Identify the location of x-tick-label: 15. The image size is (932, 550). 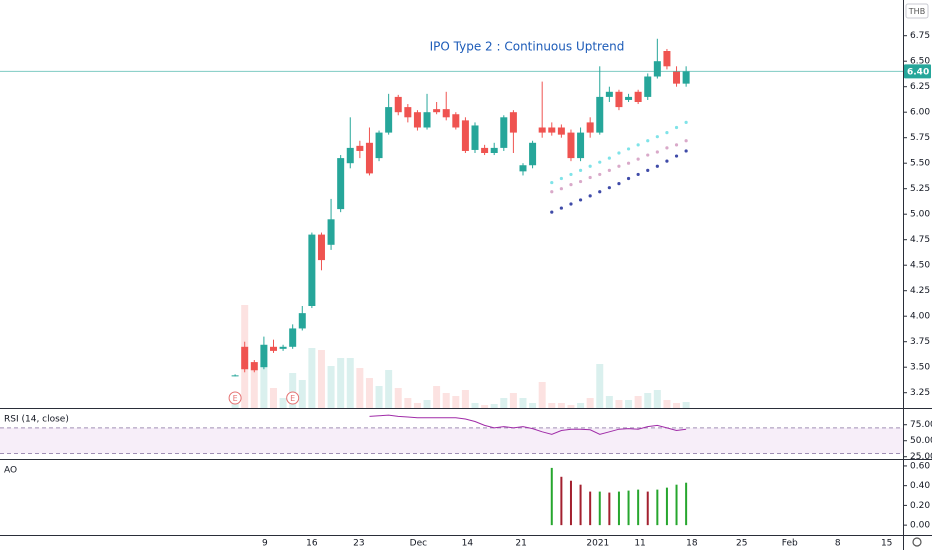
(886, 544).